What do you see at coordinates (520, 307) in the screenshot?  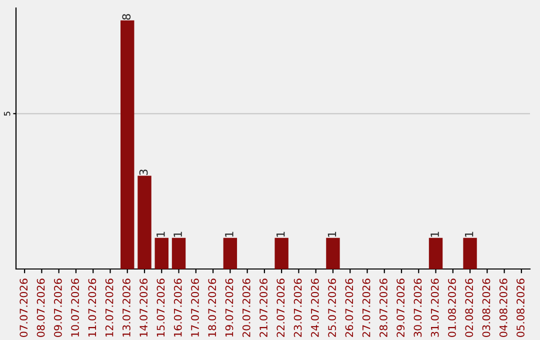 I see `x-tick-label: 05.08.2026` at bounding box center [520, 307].